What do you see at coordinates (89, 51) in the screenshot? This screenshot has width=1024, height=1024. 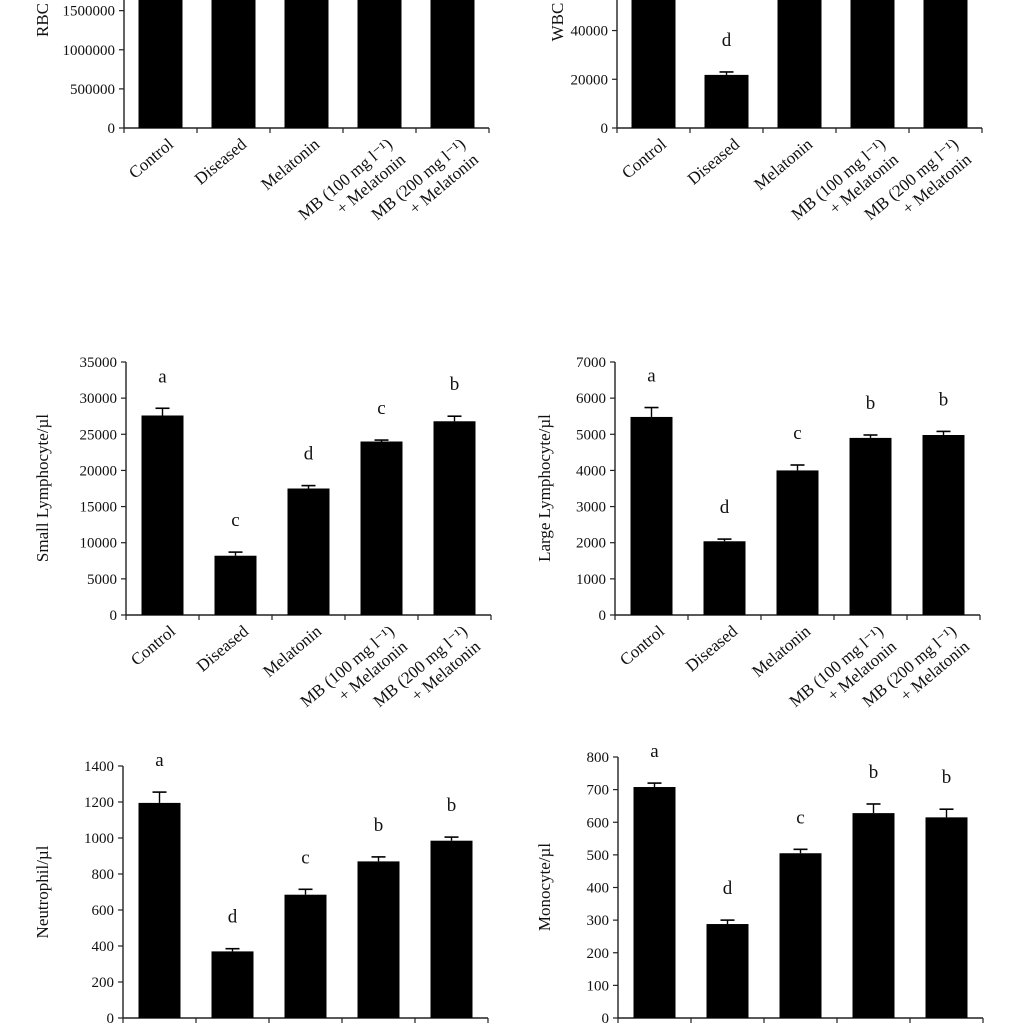 I see `y-tick-label: 1000000` at bounding box center [89, 51].